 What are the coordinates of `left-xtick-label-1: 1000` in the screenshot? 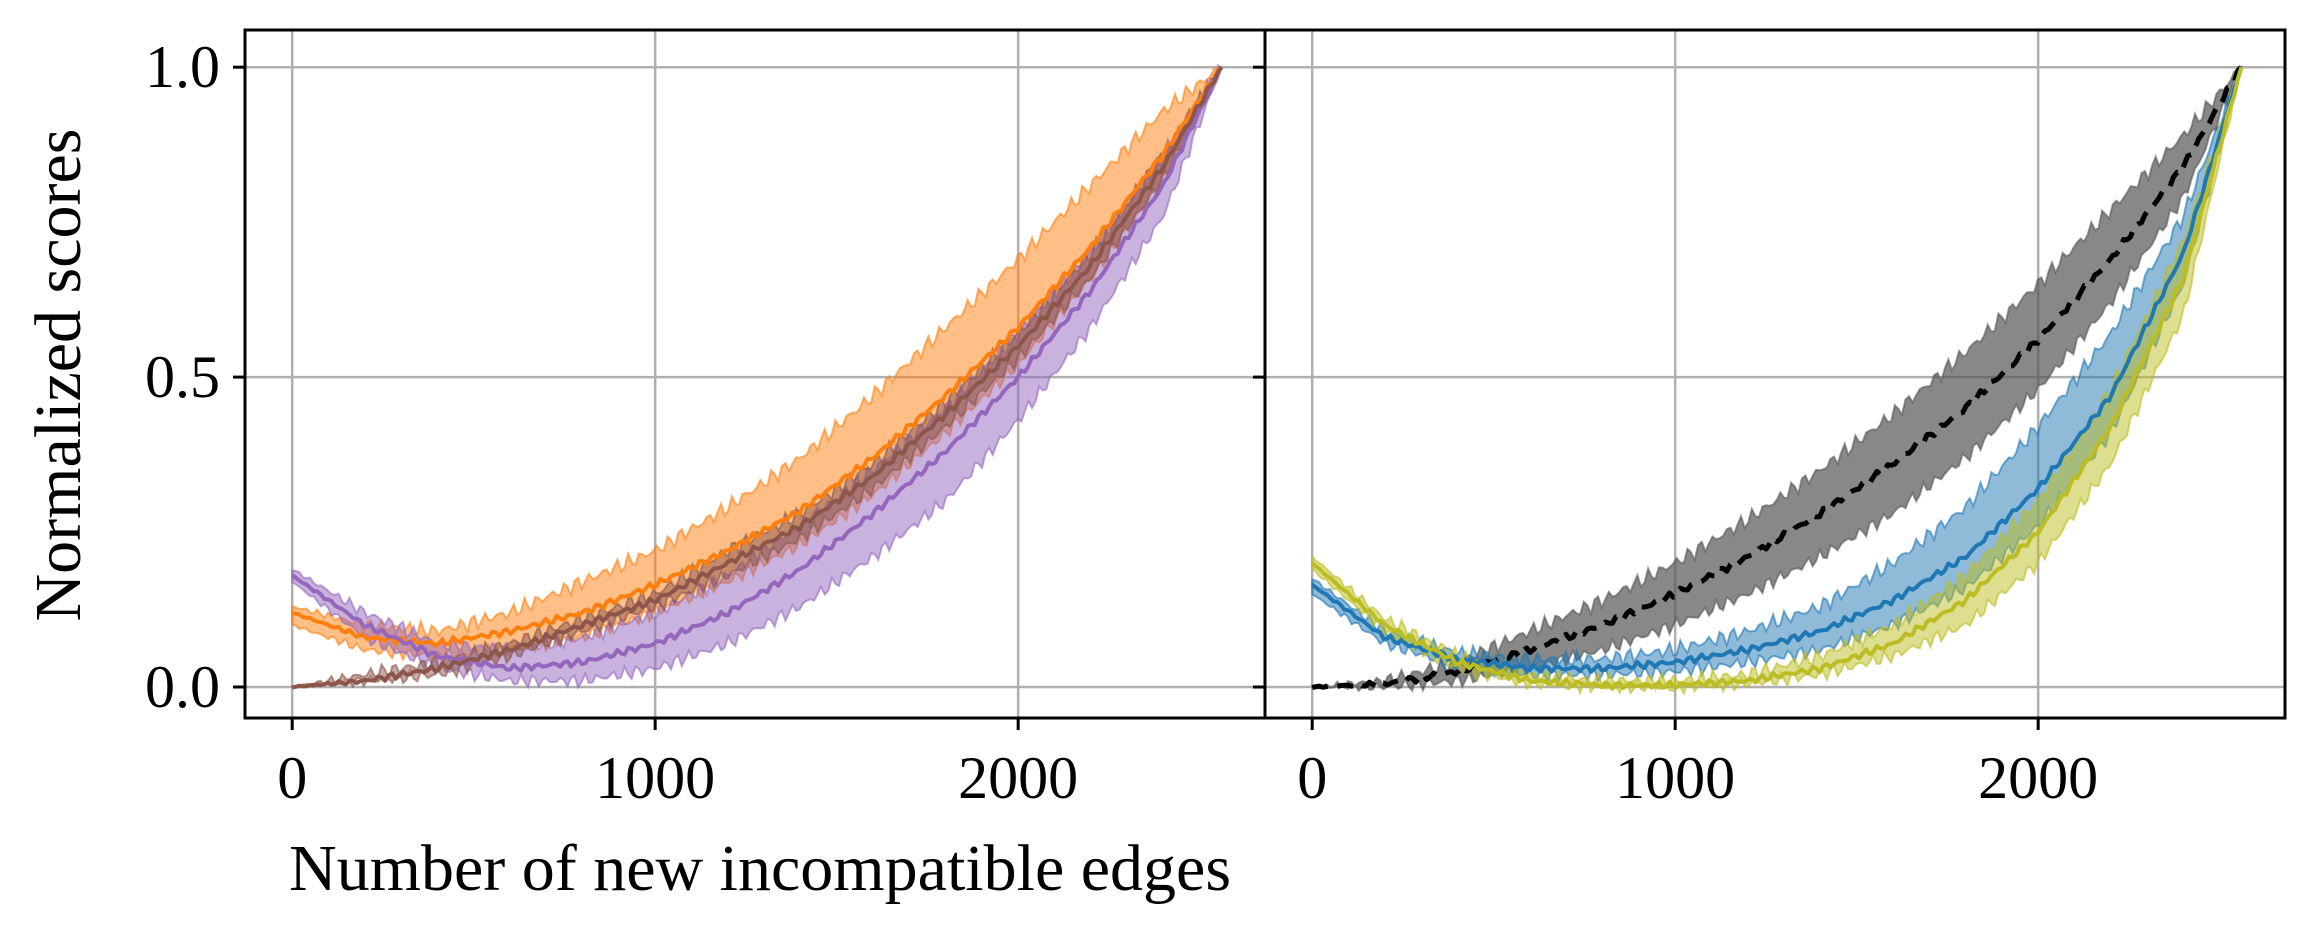 It's located at (655, 778).